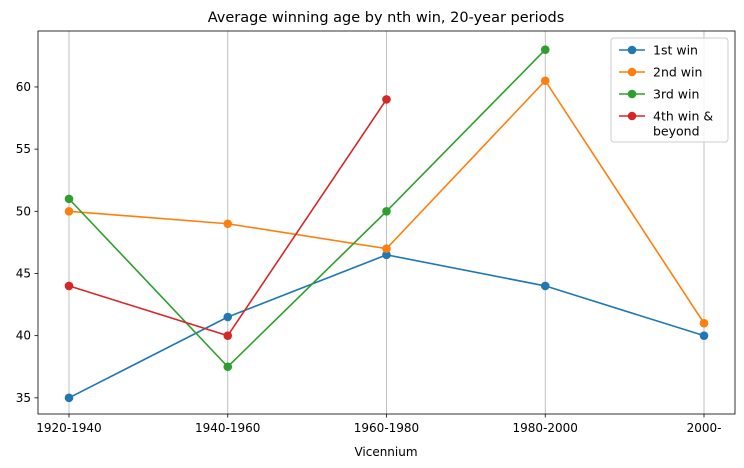  I want to click on x-tick-label: 1920-1940, so click(68, 428).